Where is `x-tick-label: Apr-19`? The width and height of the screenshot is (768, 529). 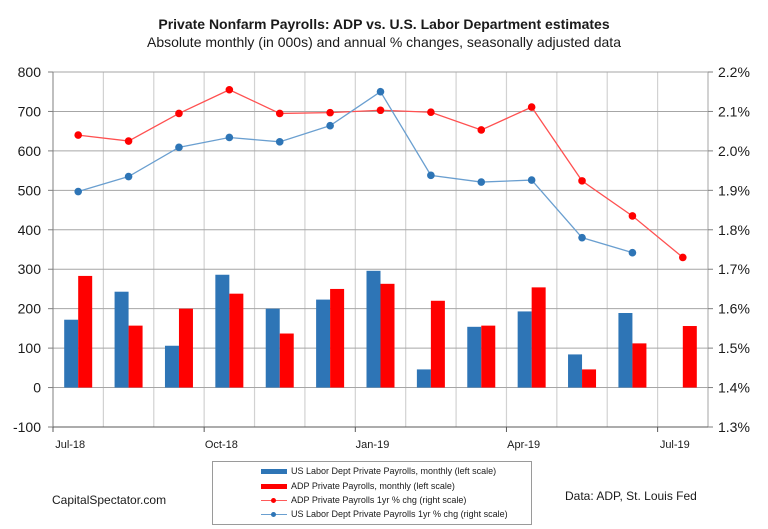 x-tick-label: Apr-19 is located at coordinates (523, 445).